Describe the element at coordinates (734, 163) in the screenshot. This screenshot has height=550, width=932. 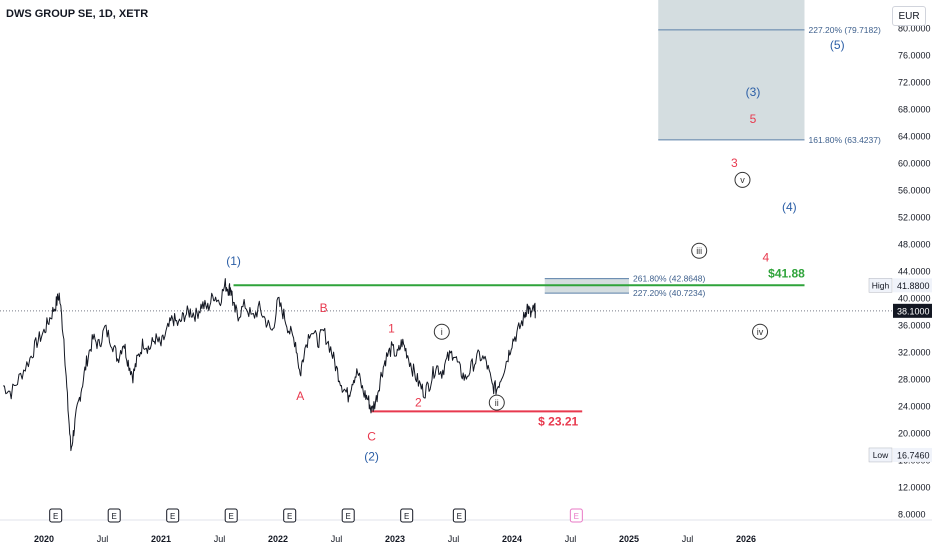
I see `wave-label: 3` at that location.